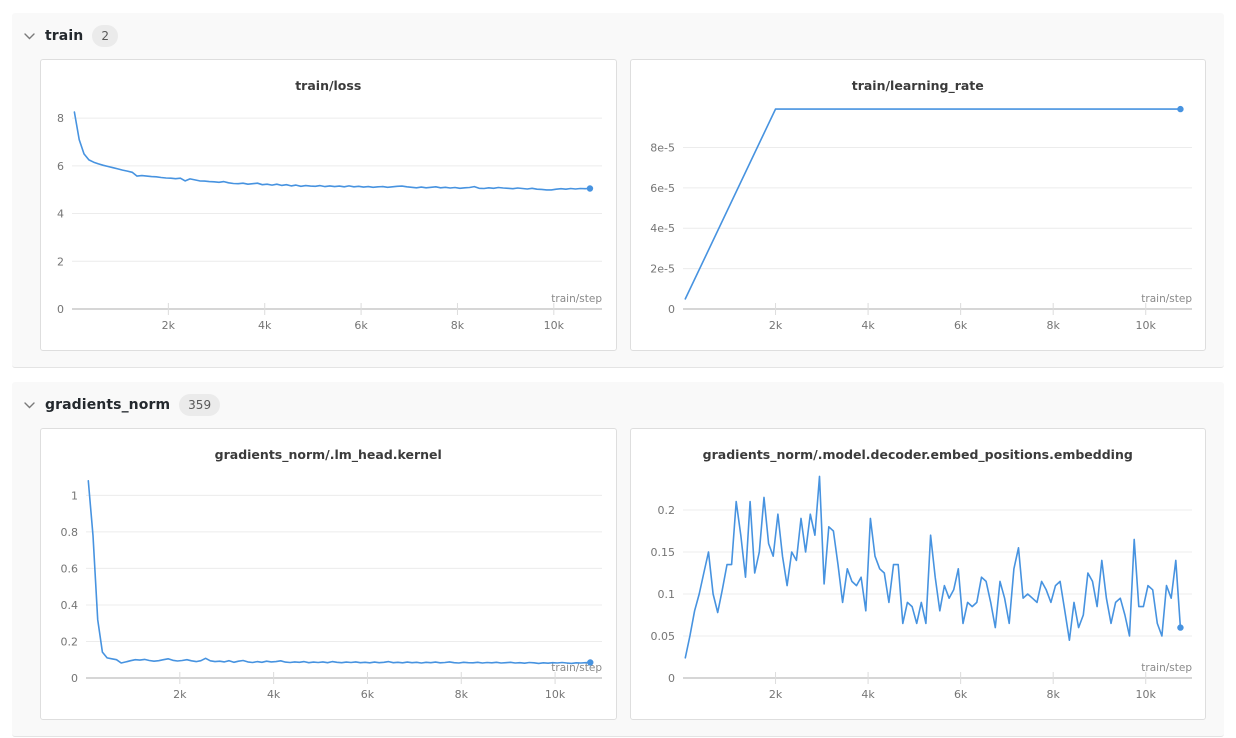 The width and height of the screenshot is (1236, 738). What do you see at coordinates (70, 605) in the screenshot?
I see `svg-text: 0.4` at bounding box center [70, 605].